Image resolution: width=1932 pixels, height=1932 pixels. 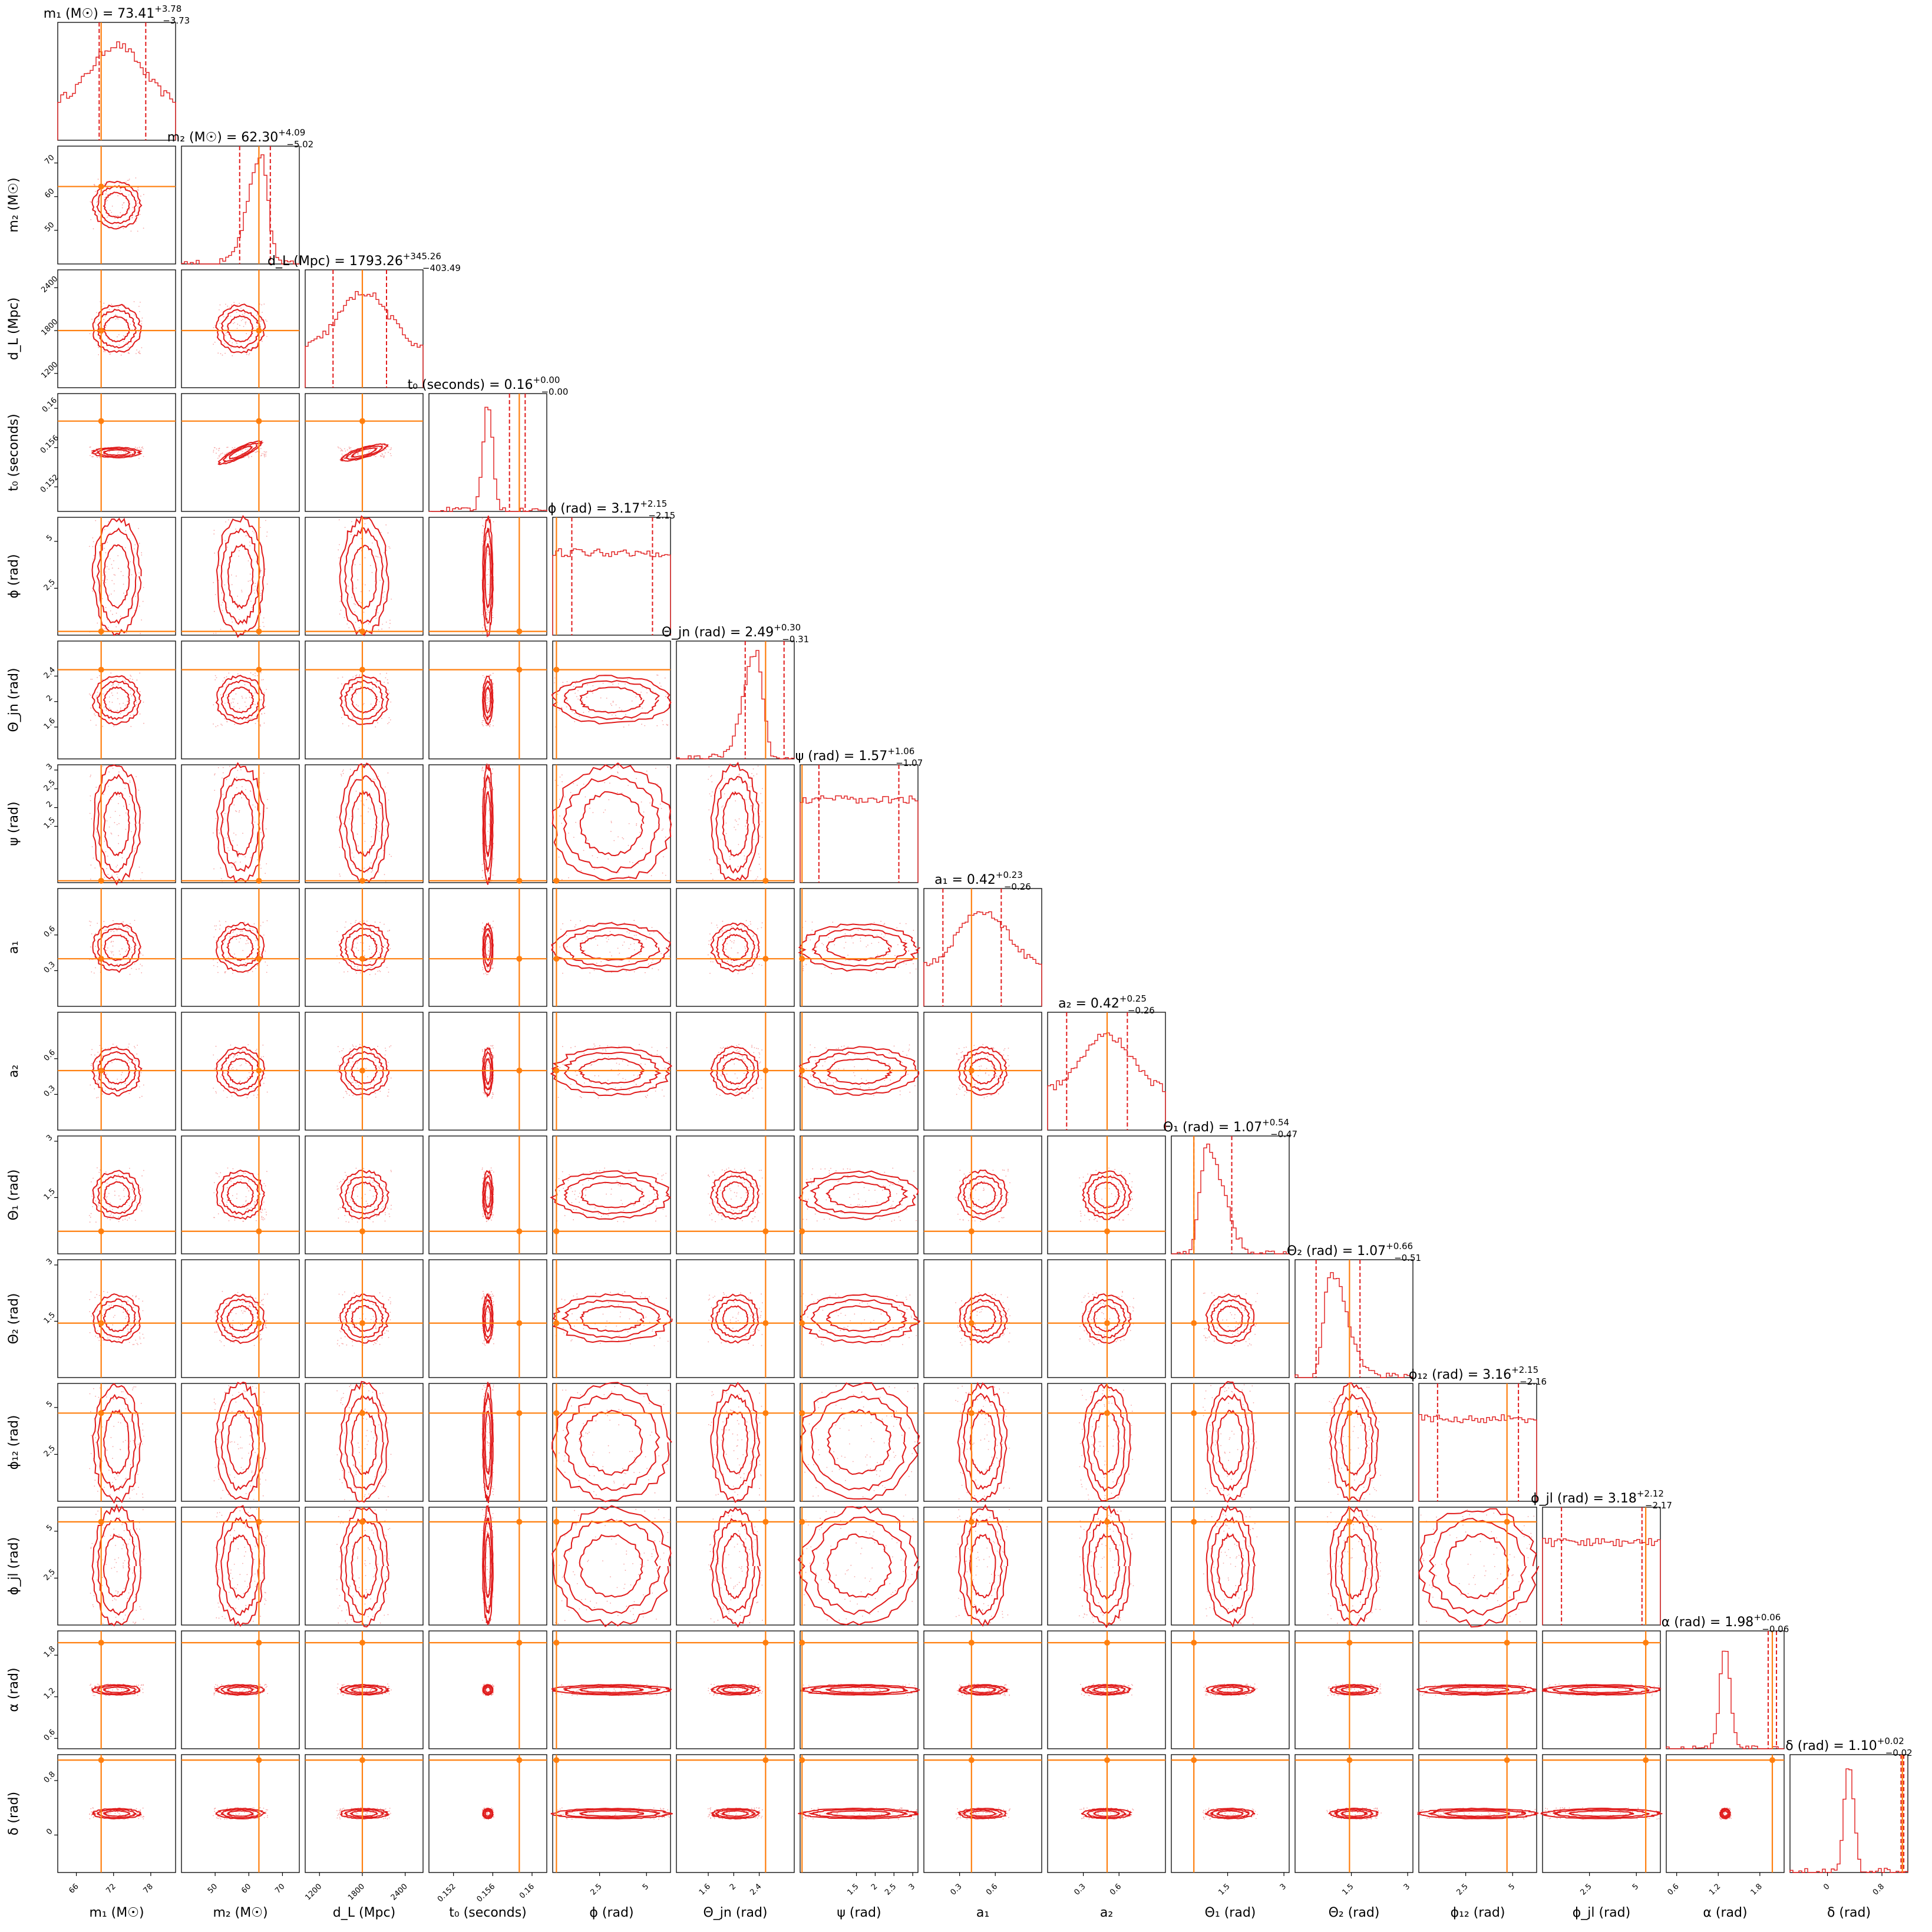 What do you see at coordinates (49, 967) in the screenshot?
I see `y-tick-label: 0.3` at bounding box center [49, 967].